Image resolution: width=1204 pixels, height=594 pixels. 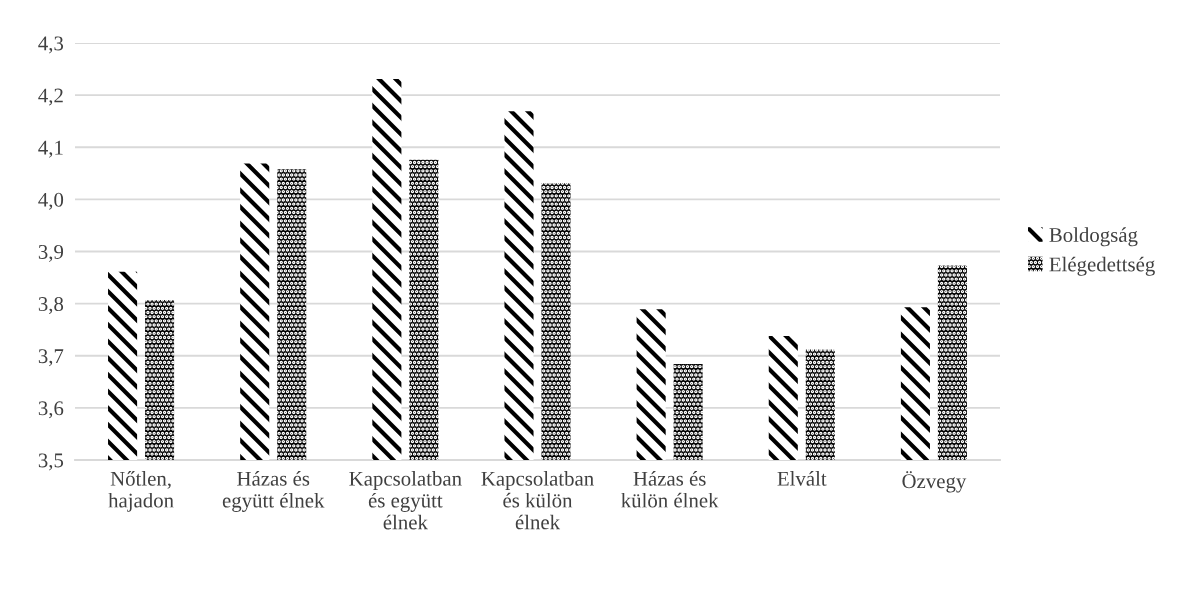 What do you see at coordinates (537, 500) in the screenshot?
I see `x-tick-label: Kapcsolatban és külön élnek` at bounding box center [537, 500].